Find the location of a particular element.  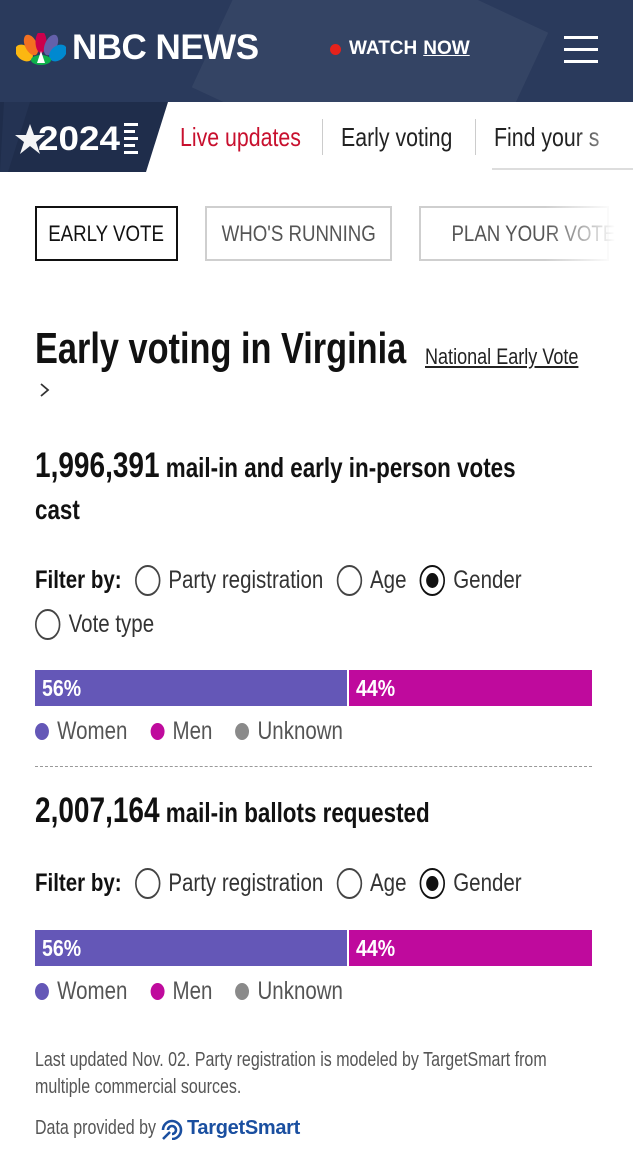

data-provided-by: Data provided by TargetSmart is located at coordinates (167, 1128).